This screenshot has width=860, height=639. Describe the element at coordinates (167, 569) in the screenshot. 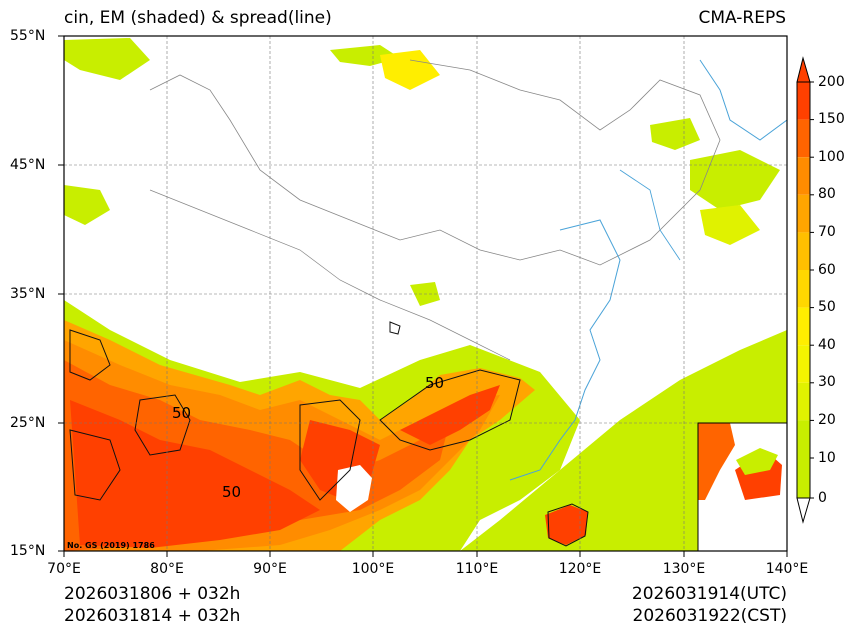

I see `lon-label: 80°E` at that location.